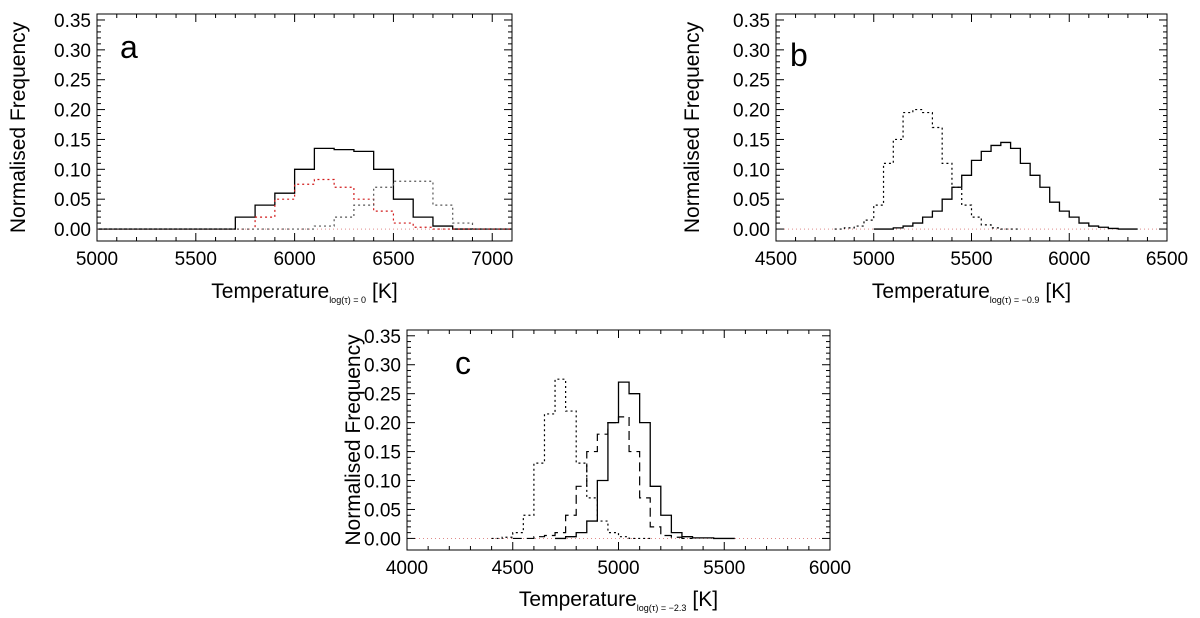  I want to click on x-axis-title-subscript: log(τ) = 0, so click(347, 300).